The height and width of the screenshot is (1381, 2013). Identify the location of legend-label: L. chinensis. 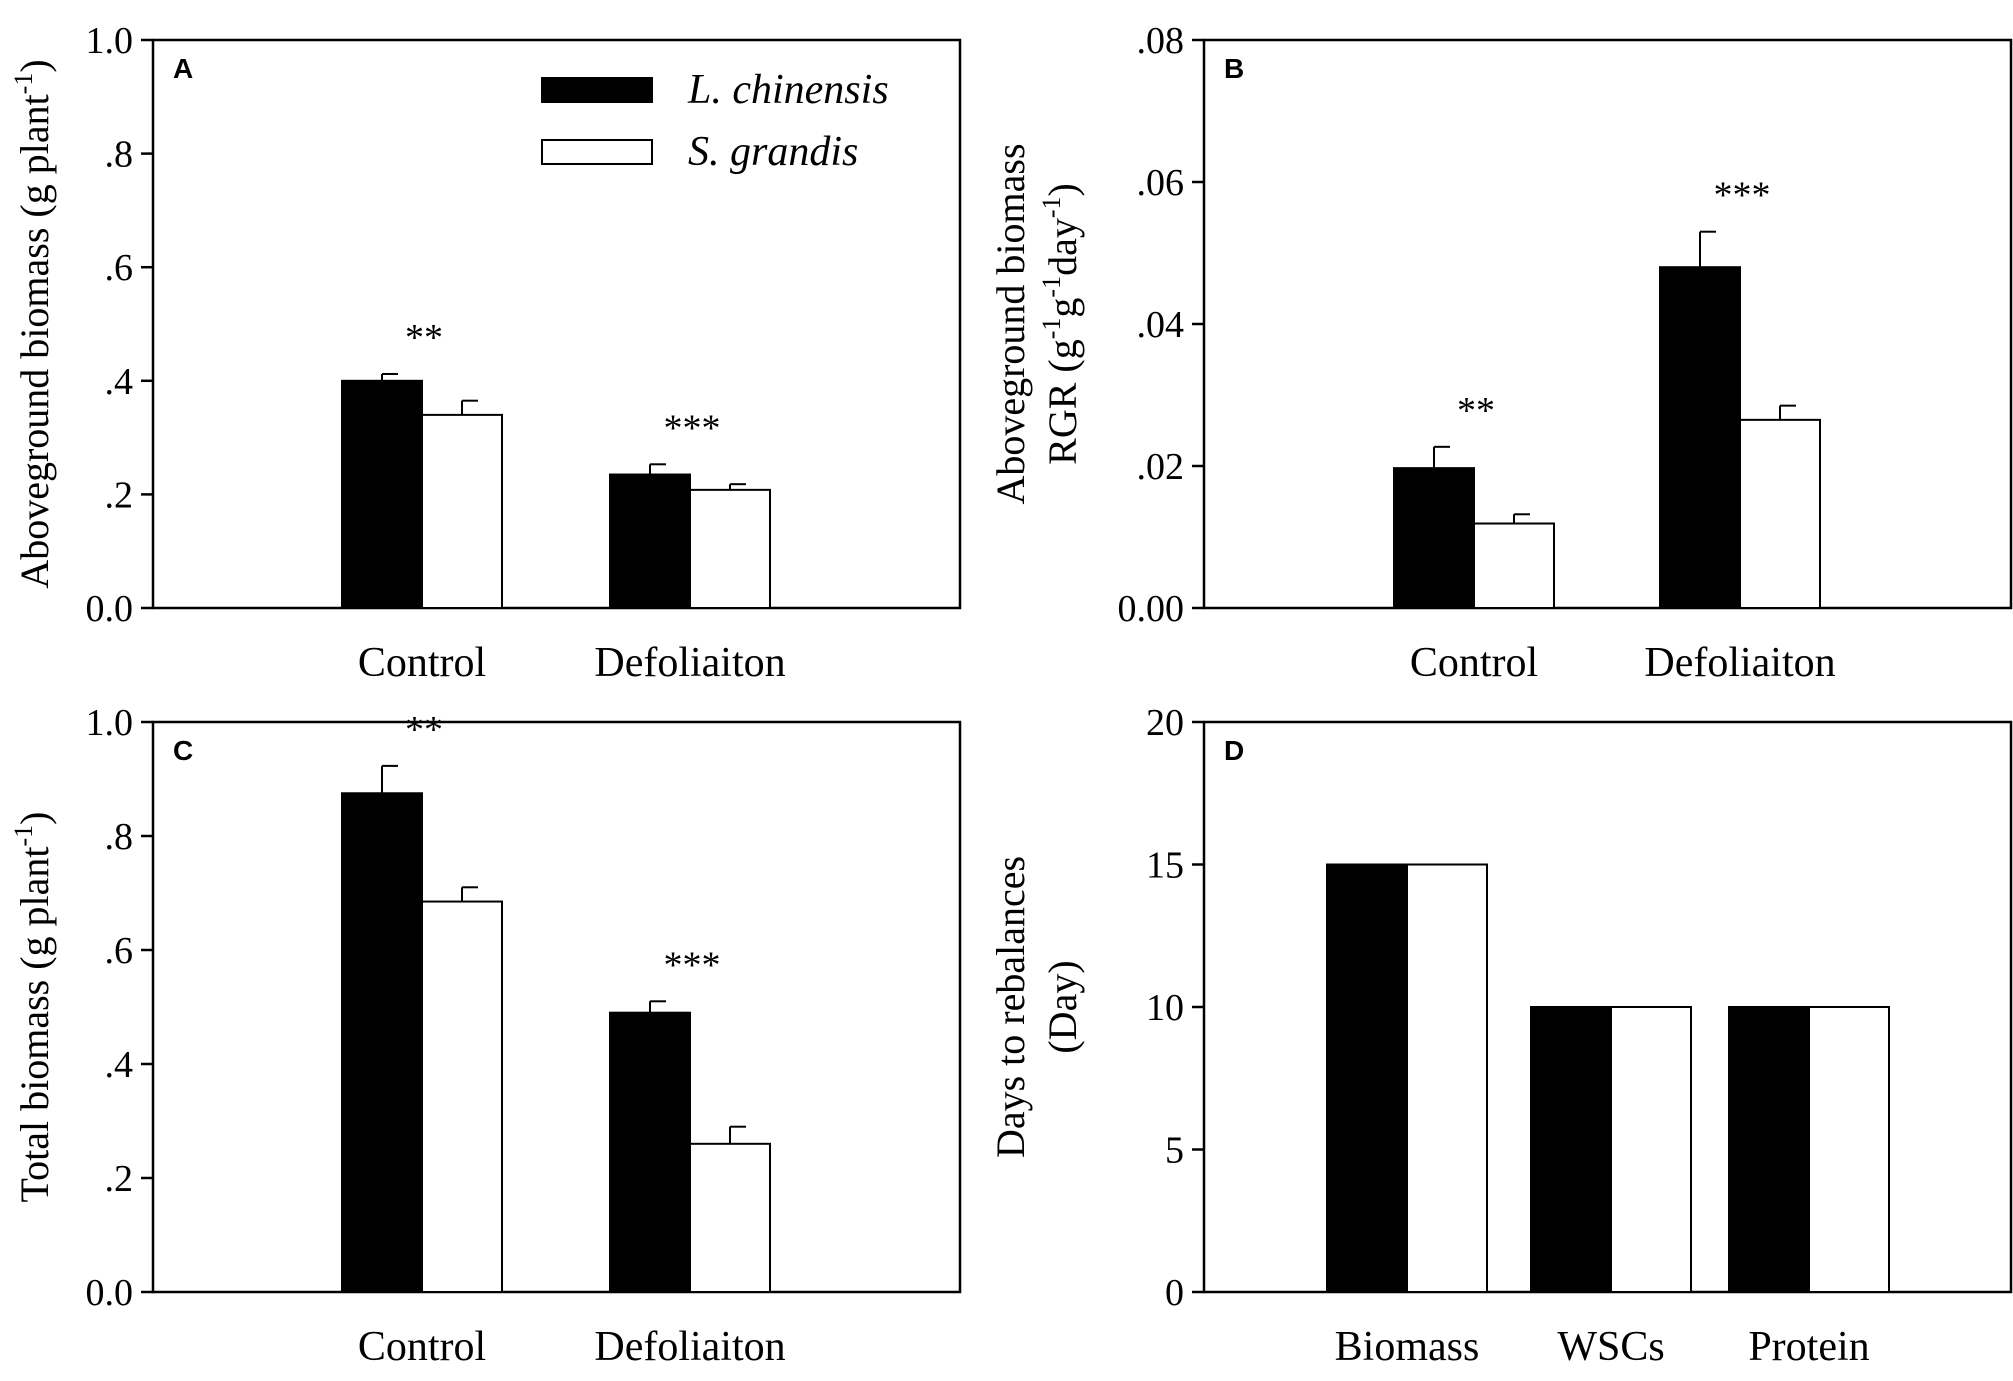
(788, 90).